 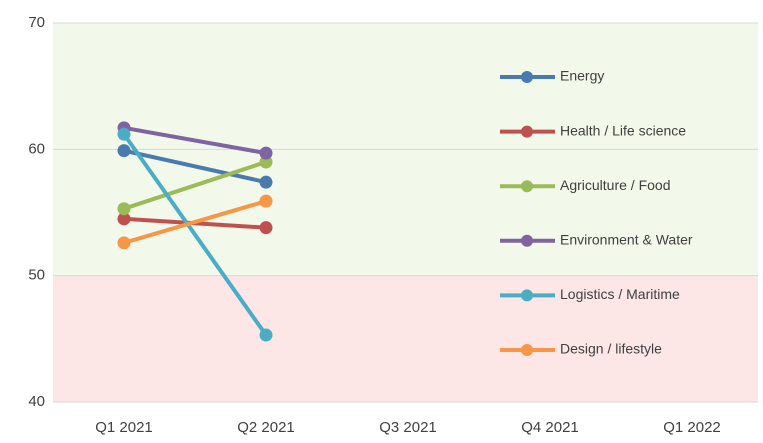 I want to click on x-tick-label: Q3 2021, so click(x=408, y=427).